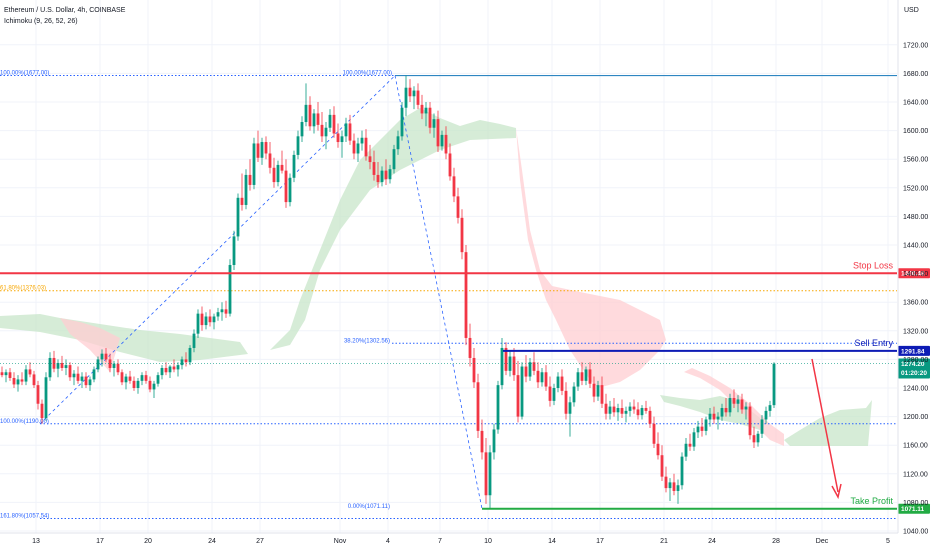  I want to click on price-tick-label: 1080.00, so click(915, 503).